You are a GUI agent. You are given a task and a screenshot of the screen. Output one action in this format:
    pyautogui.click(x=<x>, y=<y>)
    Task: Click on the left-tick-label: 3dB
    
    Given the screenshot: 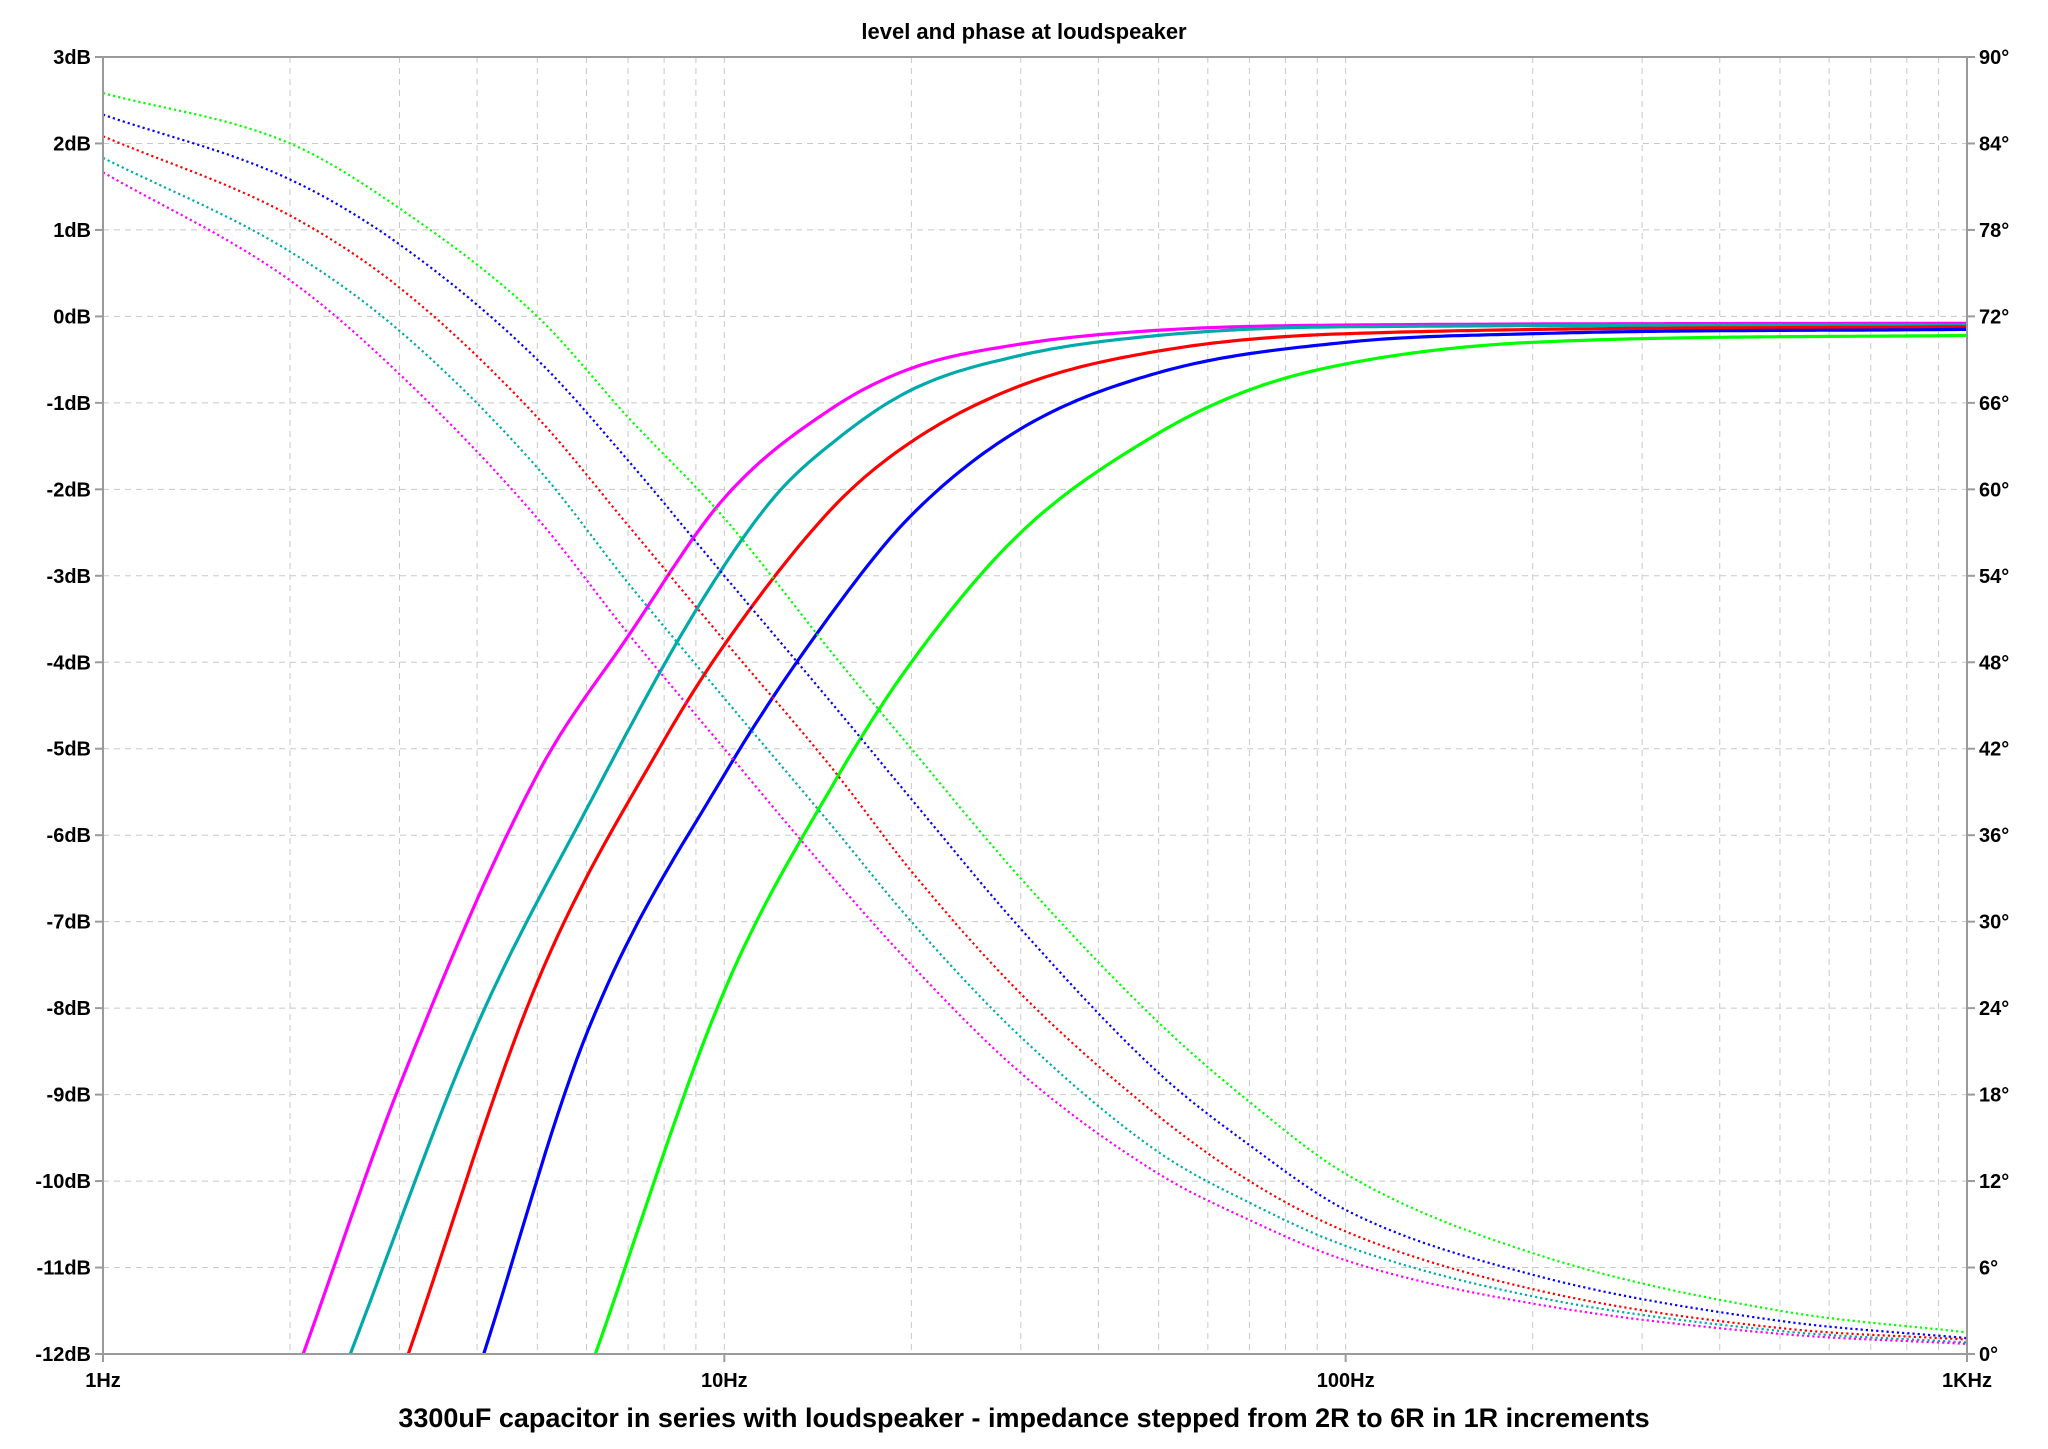 What is the action you would take?
    pyautogui.click(x=72, y=58)
    